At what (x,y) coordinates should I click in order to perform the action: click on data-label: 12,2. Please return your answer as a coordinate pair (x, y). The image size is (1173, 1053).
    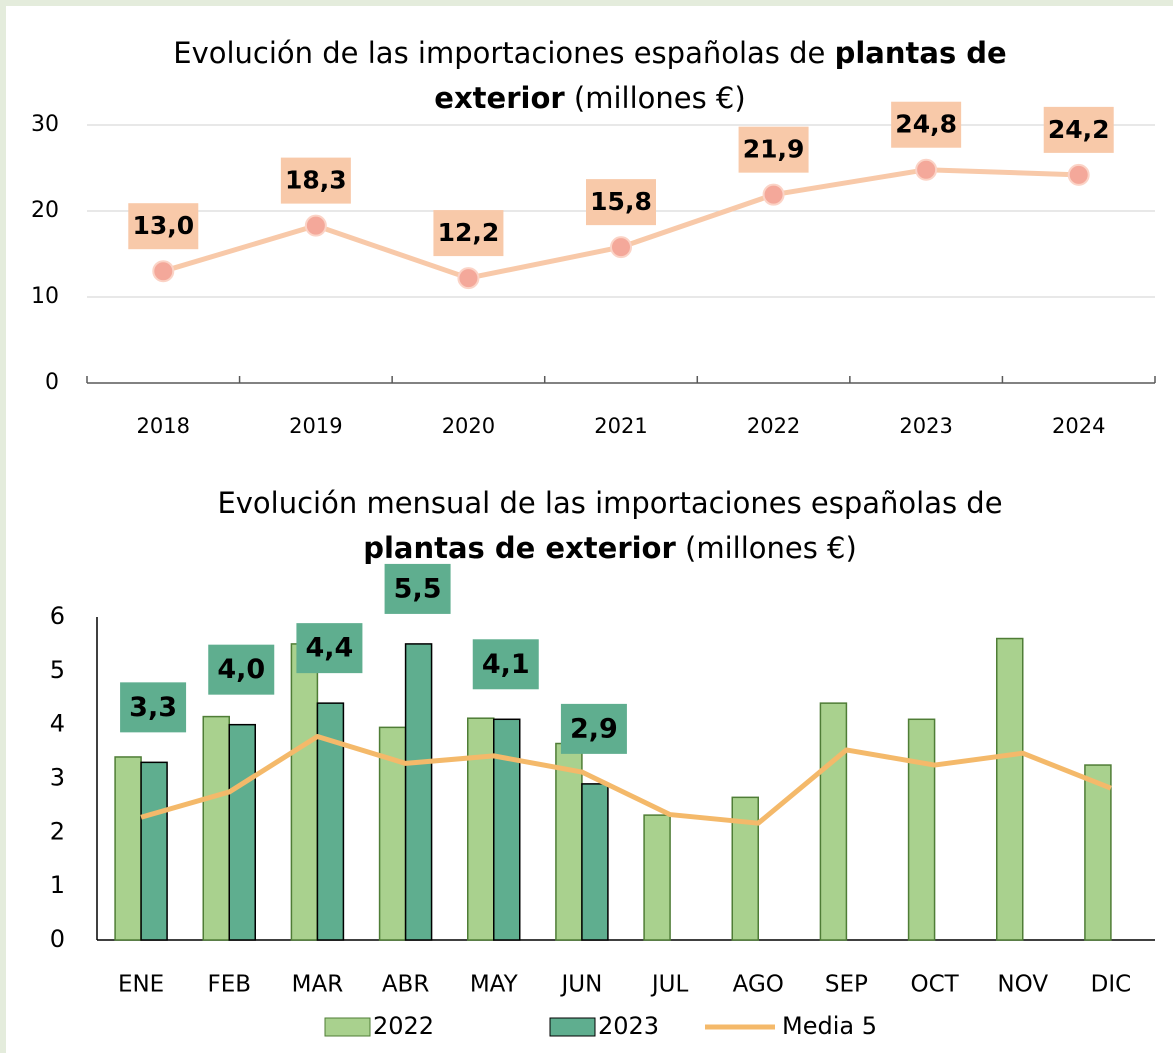
    Looking at the image, I should click on (469, 232).